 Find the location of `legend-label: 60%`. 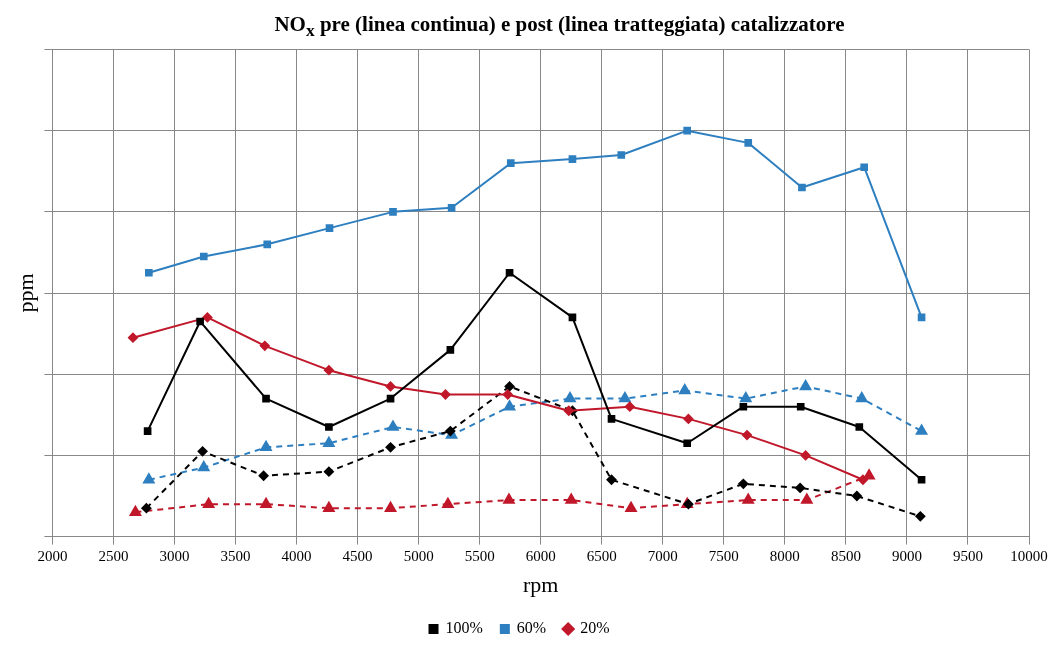

legend-label: 60% is located at coordinates (531, 628).